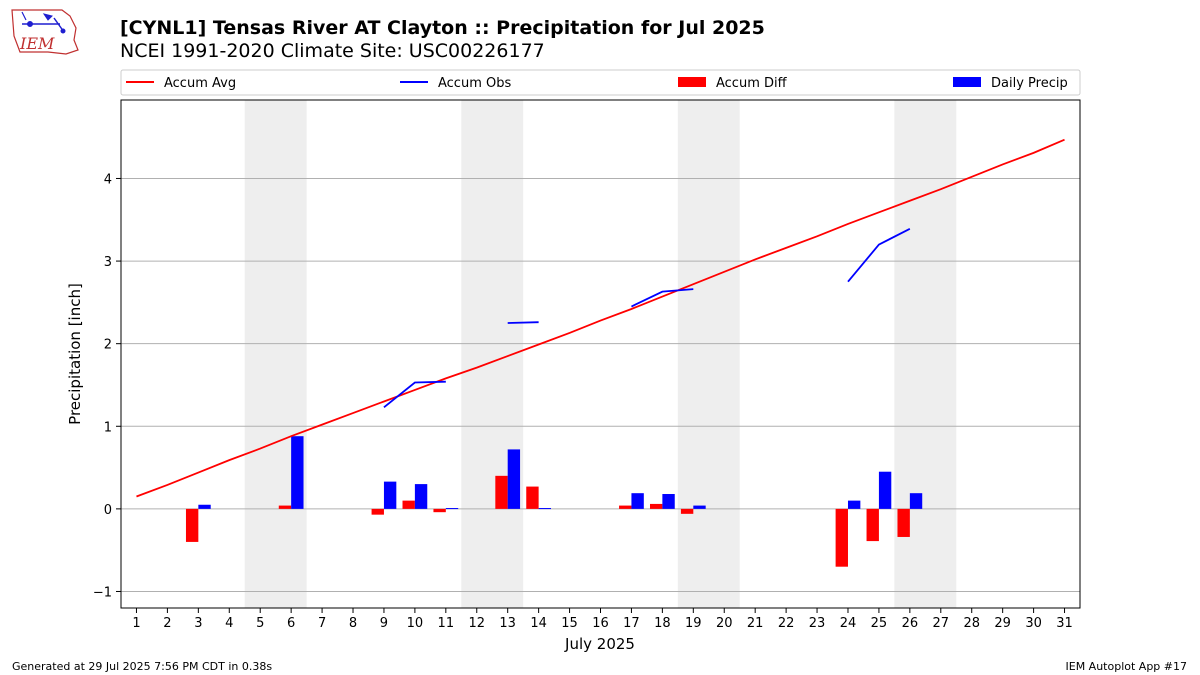  I want to click on x-tick-label-9: 9, so click(384, 623).